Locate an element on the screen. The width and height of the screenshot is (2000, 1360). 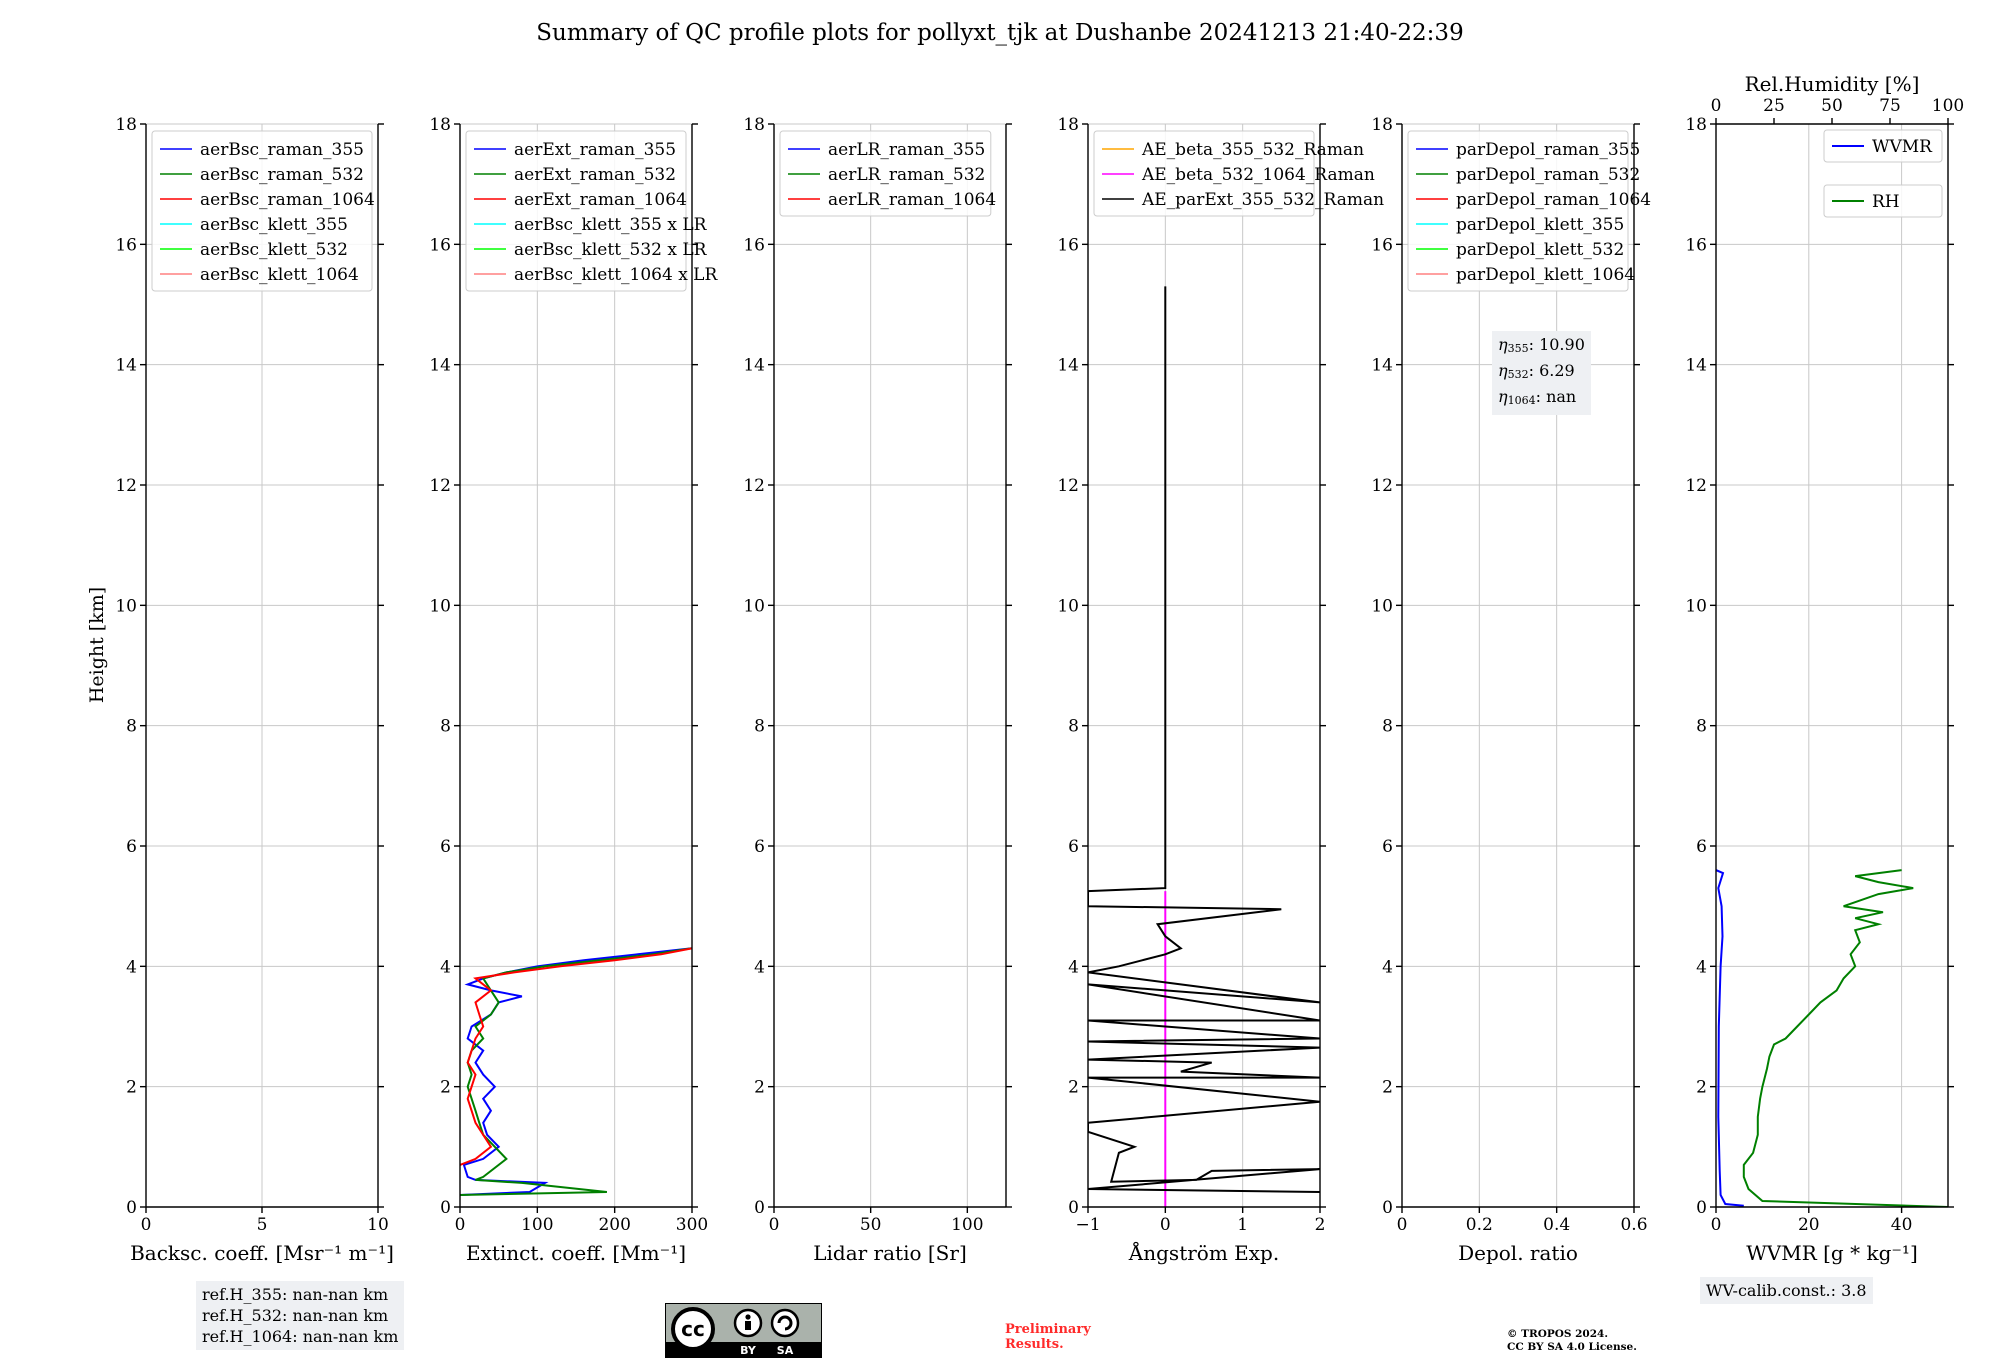
panel-water_vapor-ytick-label: 10 is located at coordinates (1696, 606).